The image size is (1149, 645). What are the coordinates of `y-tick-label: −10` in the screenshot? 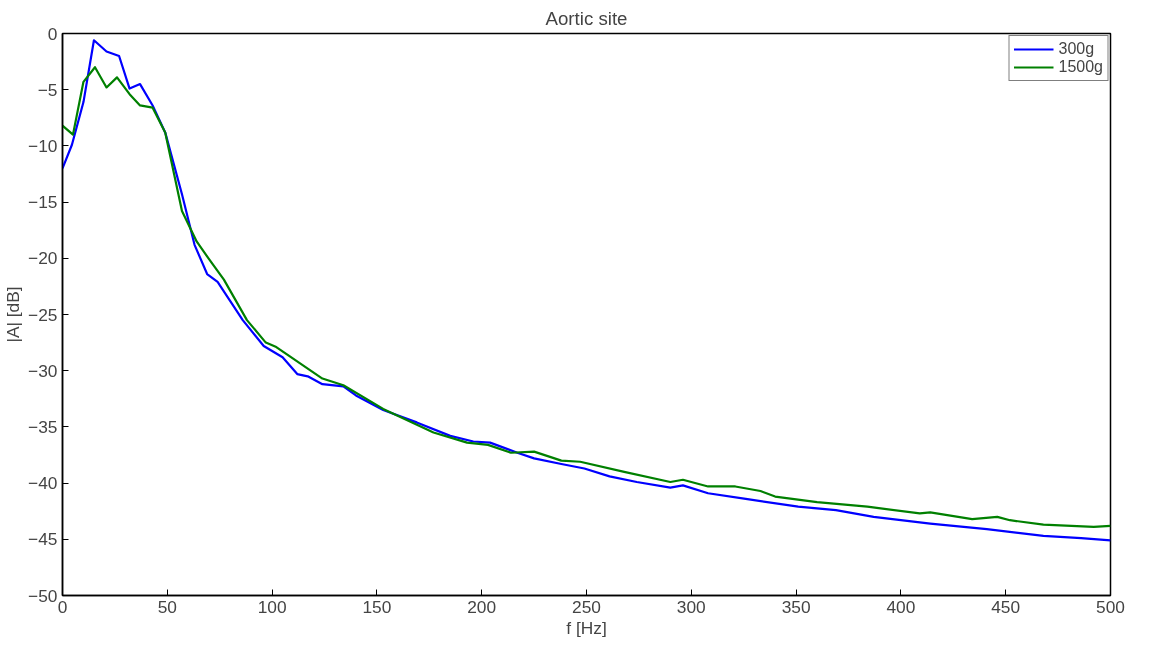 It's located at (43, 145).